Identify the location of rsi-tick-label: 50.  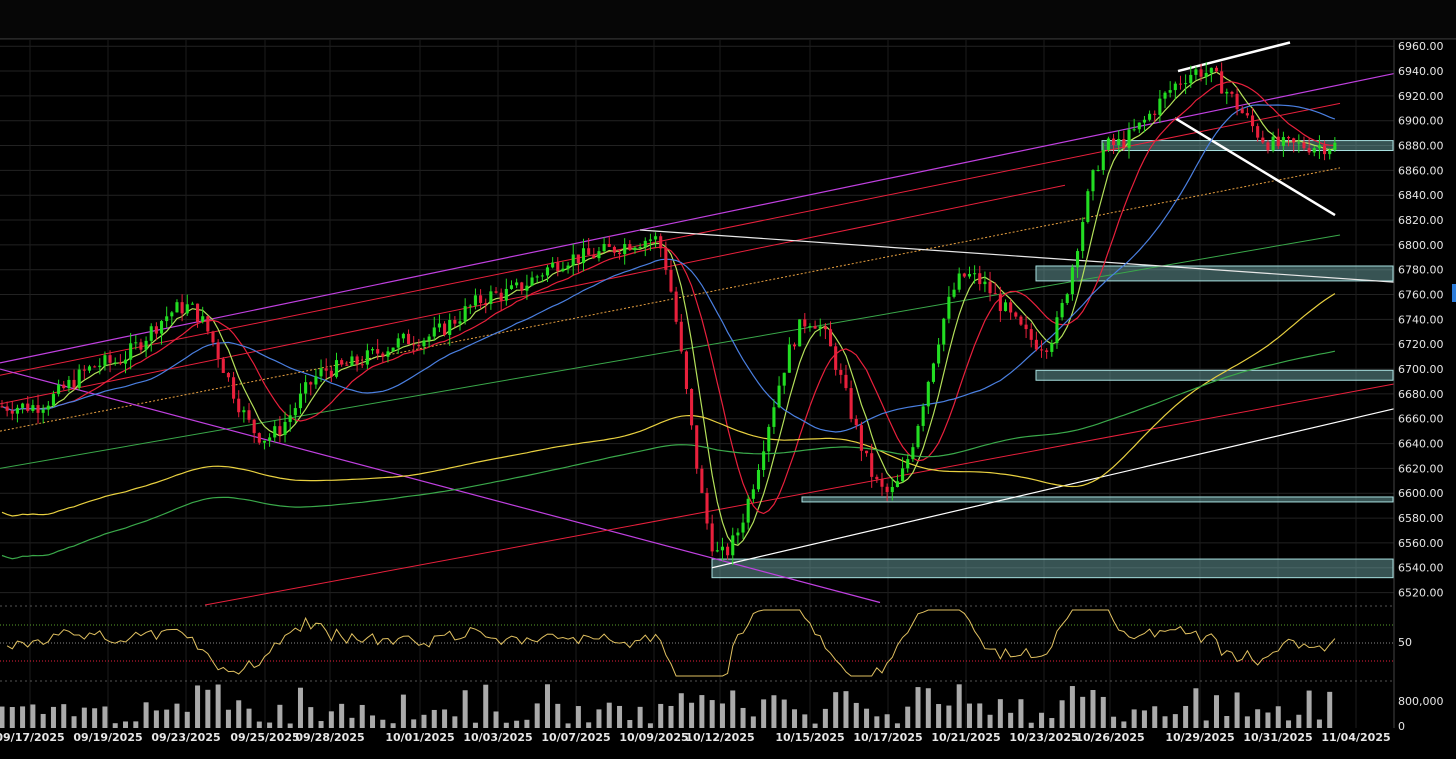
(1405, 642).